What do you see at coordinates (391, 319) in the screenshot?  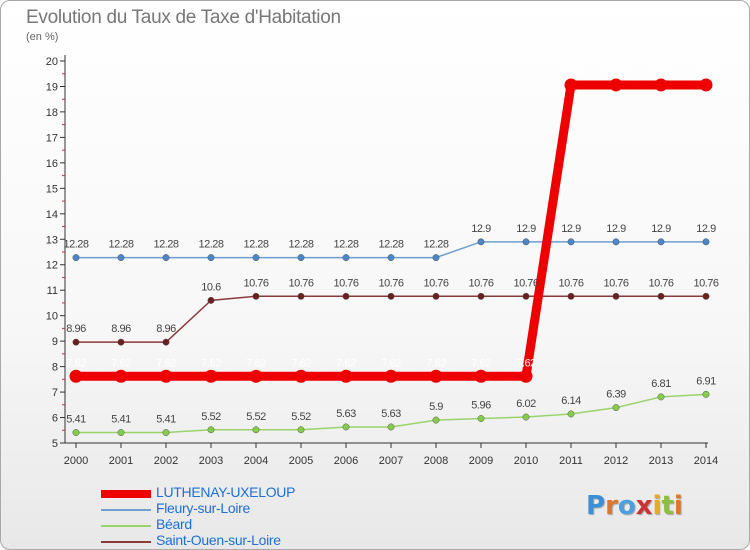 I see `series-line` at bounding box center [391, 319].